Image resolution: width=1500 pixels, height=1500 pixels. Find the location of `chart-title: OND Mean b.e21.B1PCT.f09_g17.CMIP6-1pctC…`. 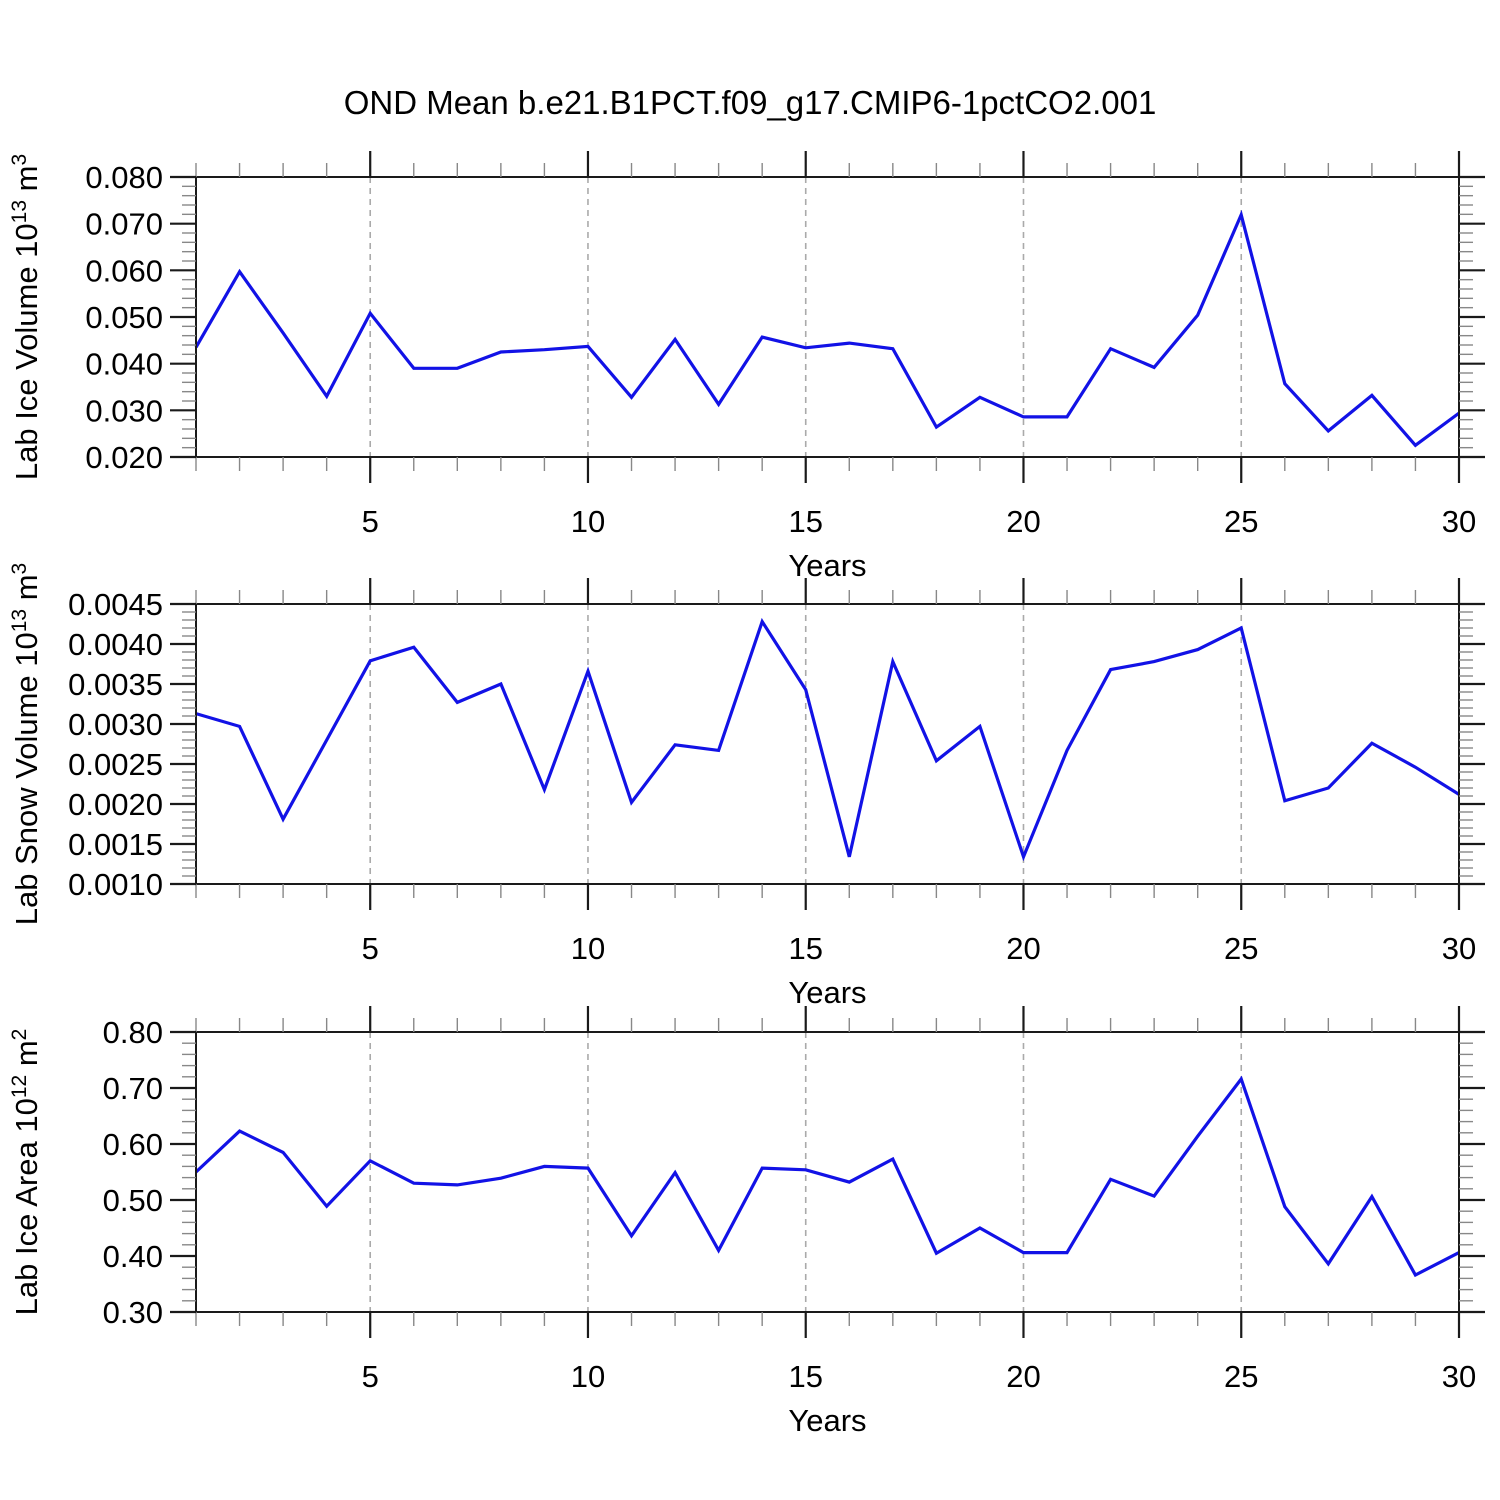

chart-title: OND Mean b.e21.B1PCT.f09_g17.CMIP6-1pctC… is located at coordinates (750, 102).